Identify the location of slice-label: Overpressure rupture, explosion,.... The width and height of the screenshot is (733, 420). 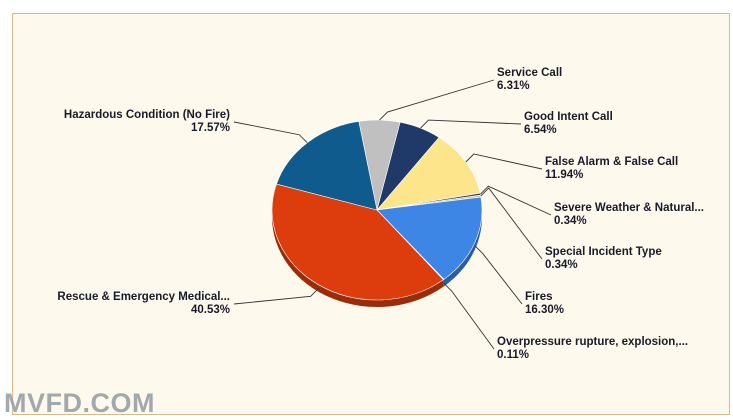
(592, 342).